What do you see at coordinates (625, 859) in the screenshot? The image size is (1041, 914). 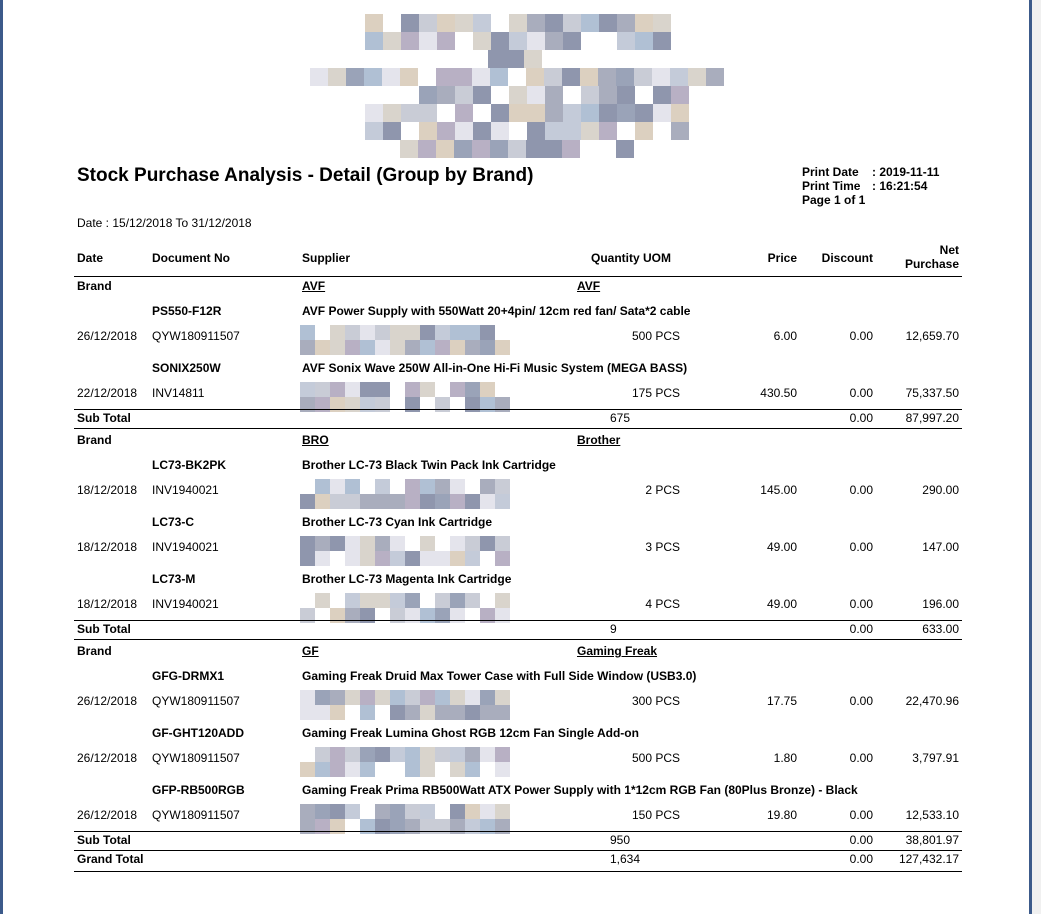 I see `grand-total-quantity: 1,634` at bounding box center [625, 859].